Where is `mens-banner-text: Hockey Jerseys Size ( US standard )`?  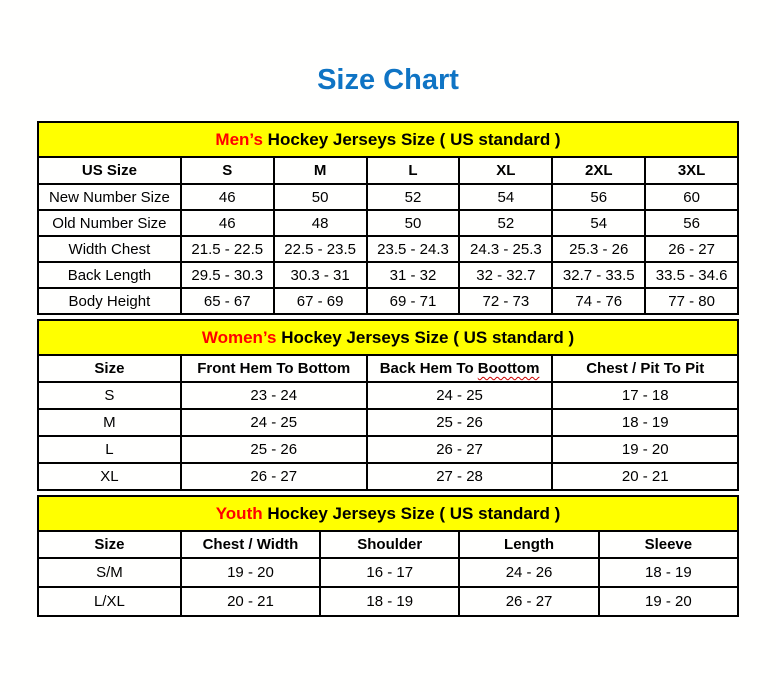
mens-banner-text: Hockey Jerseys Size ( US standard ) is located at coordinates (411, 139).